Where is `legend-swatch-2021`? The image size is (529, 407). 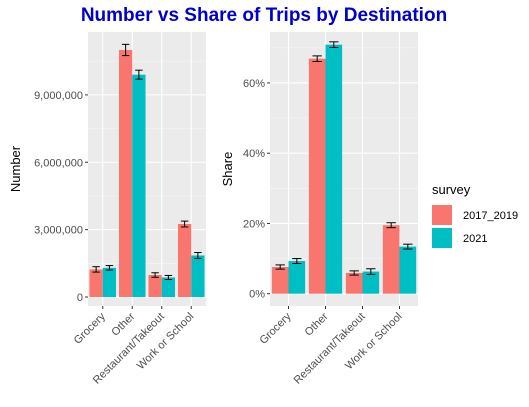
legend-swatch-2021 is located at coordinates (442, 238).